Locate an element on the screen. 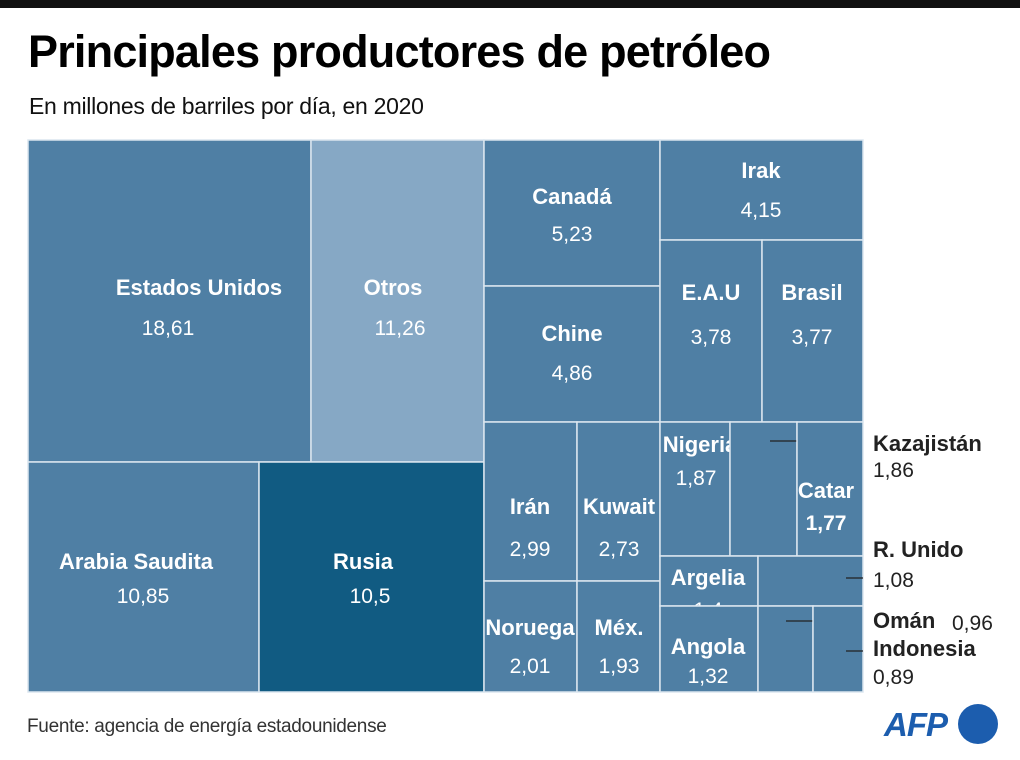 This screenshot has height=760, width=1020. value-kazajistan: 1,86 is located at coordinates (893, 470).